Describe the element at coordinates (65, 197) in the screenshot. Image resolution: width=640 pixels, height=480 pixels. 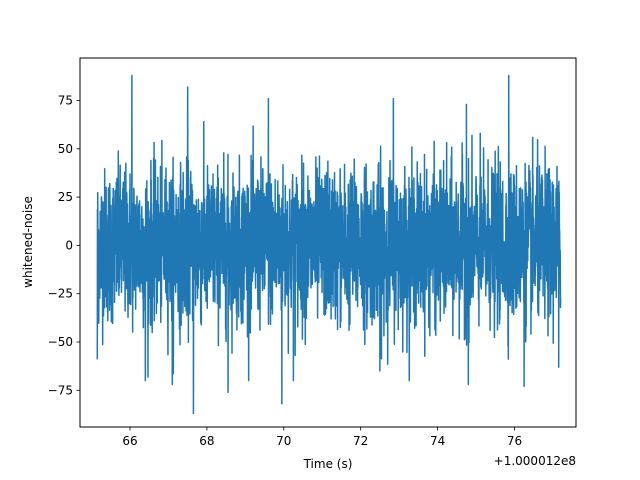
I see `y-tick-label: 25` at that location.